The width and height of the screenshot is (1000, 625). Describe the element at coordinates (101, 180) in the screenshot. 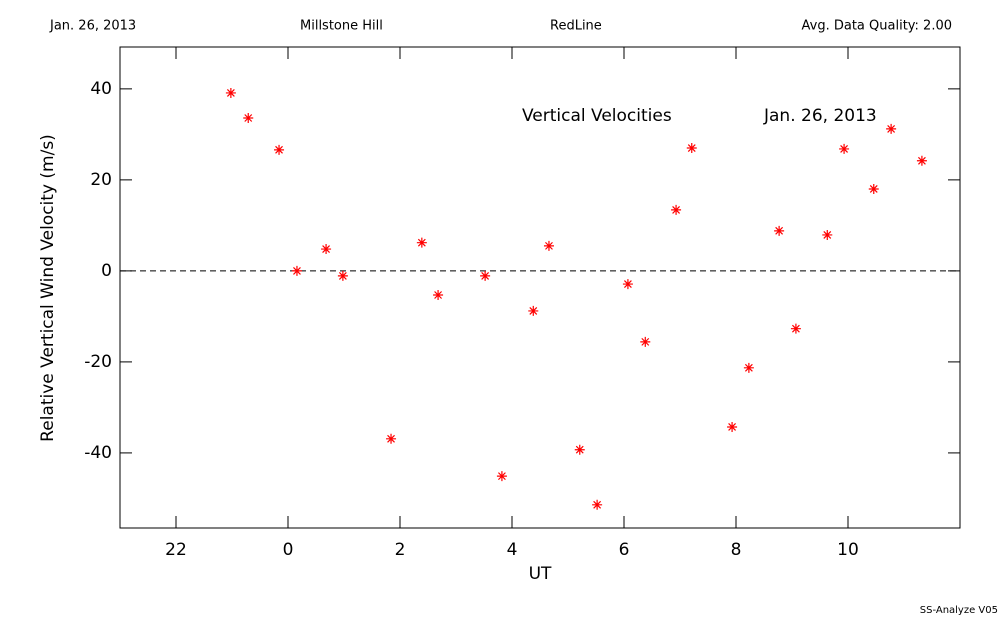

I see `y-tick-label: 20` at that location.